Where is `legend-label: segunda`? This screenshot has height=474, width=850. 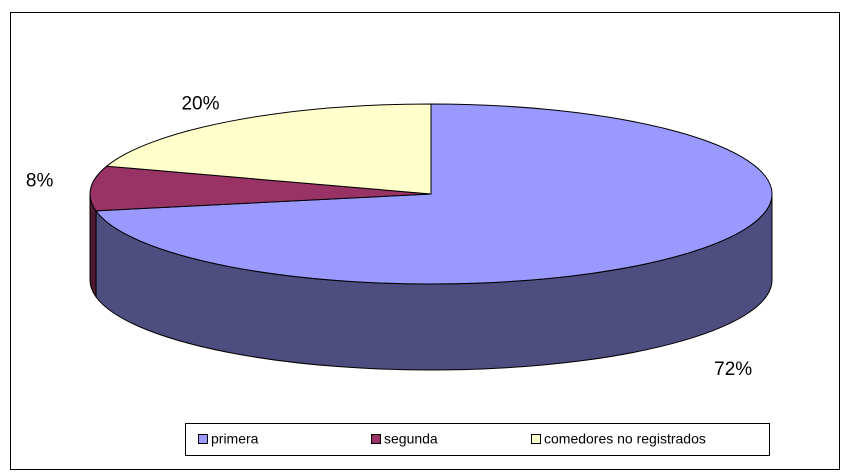
legend-label: segunda is located at coordinates (411, 439).